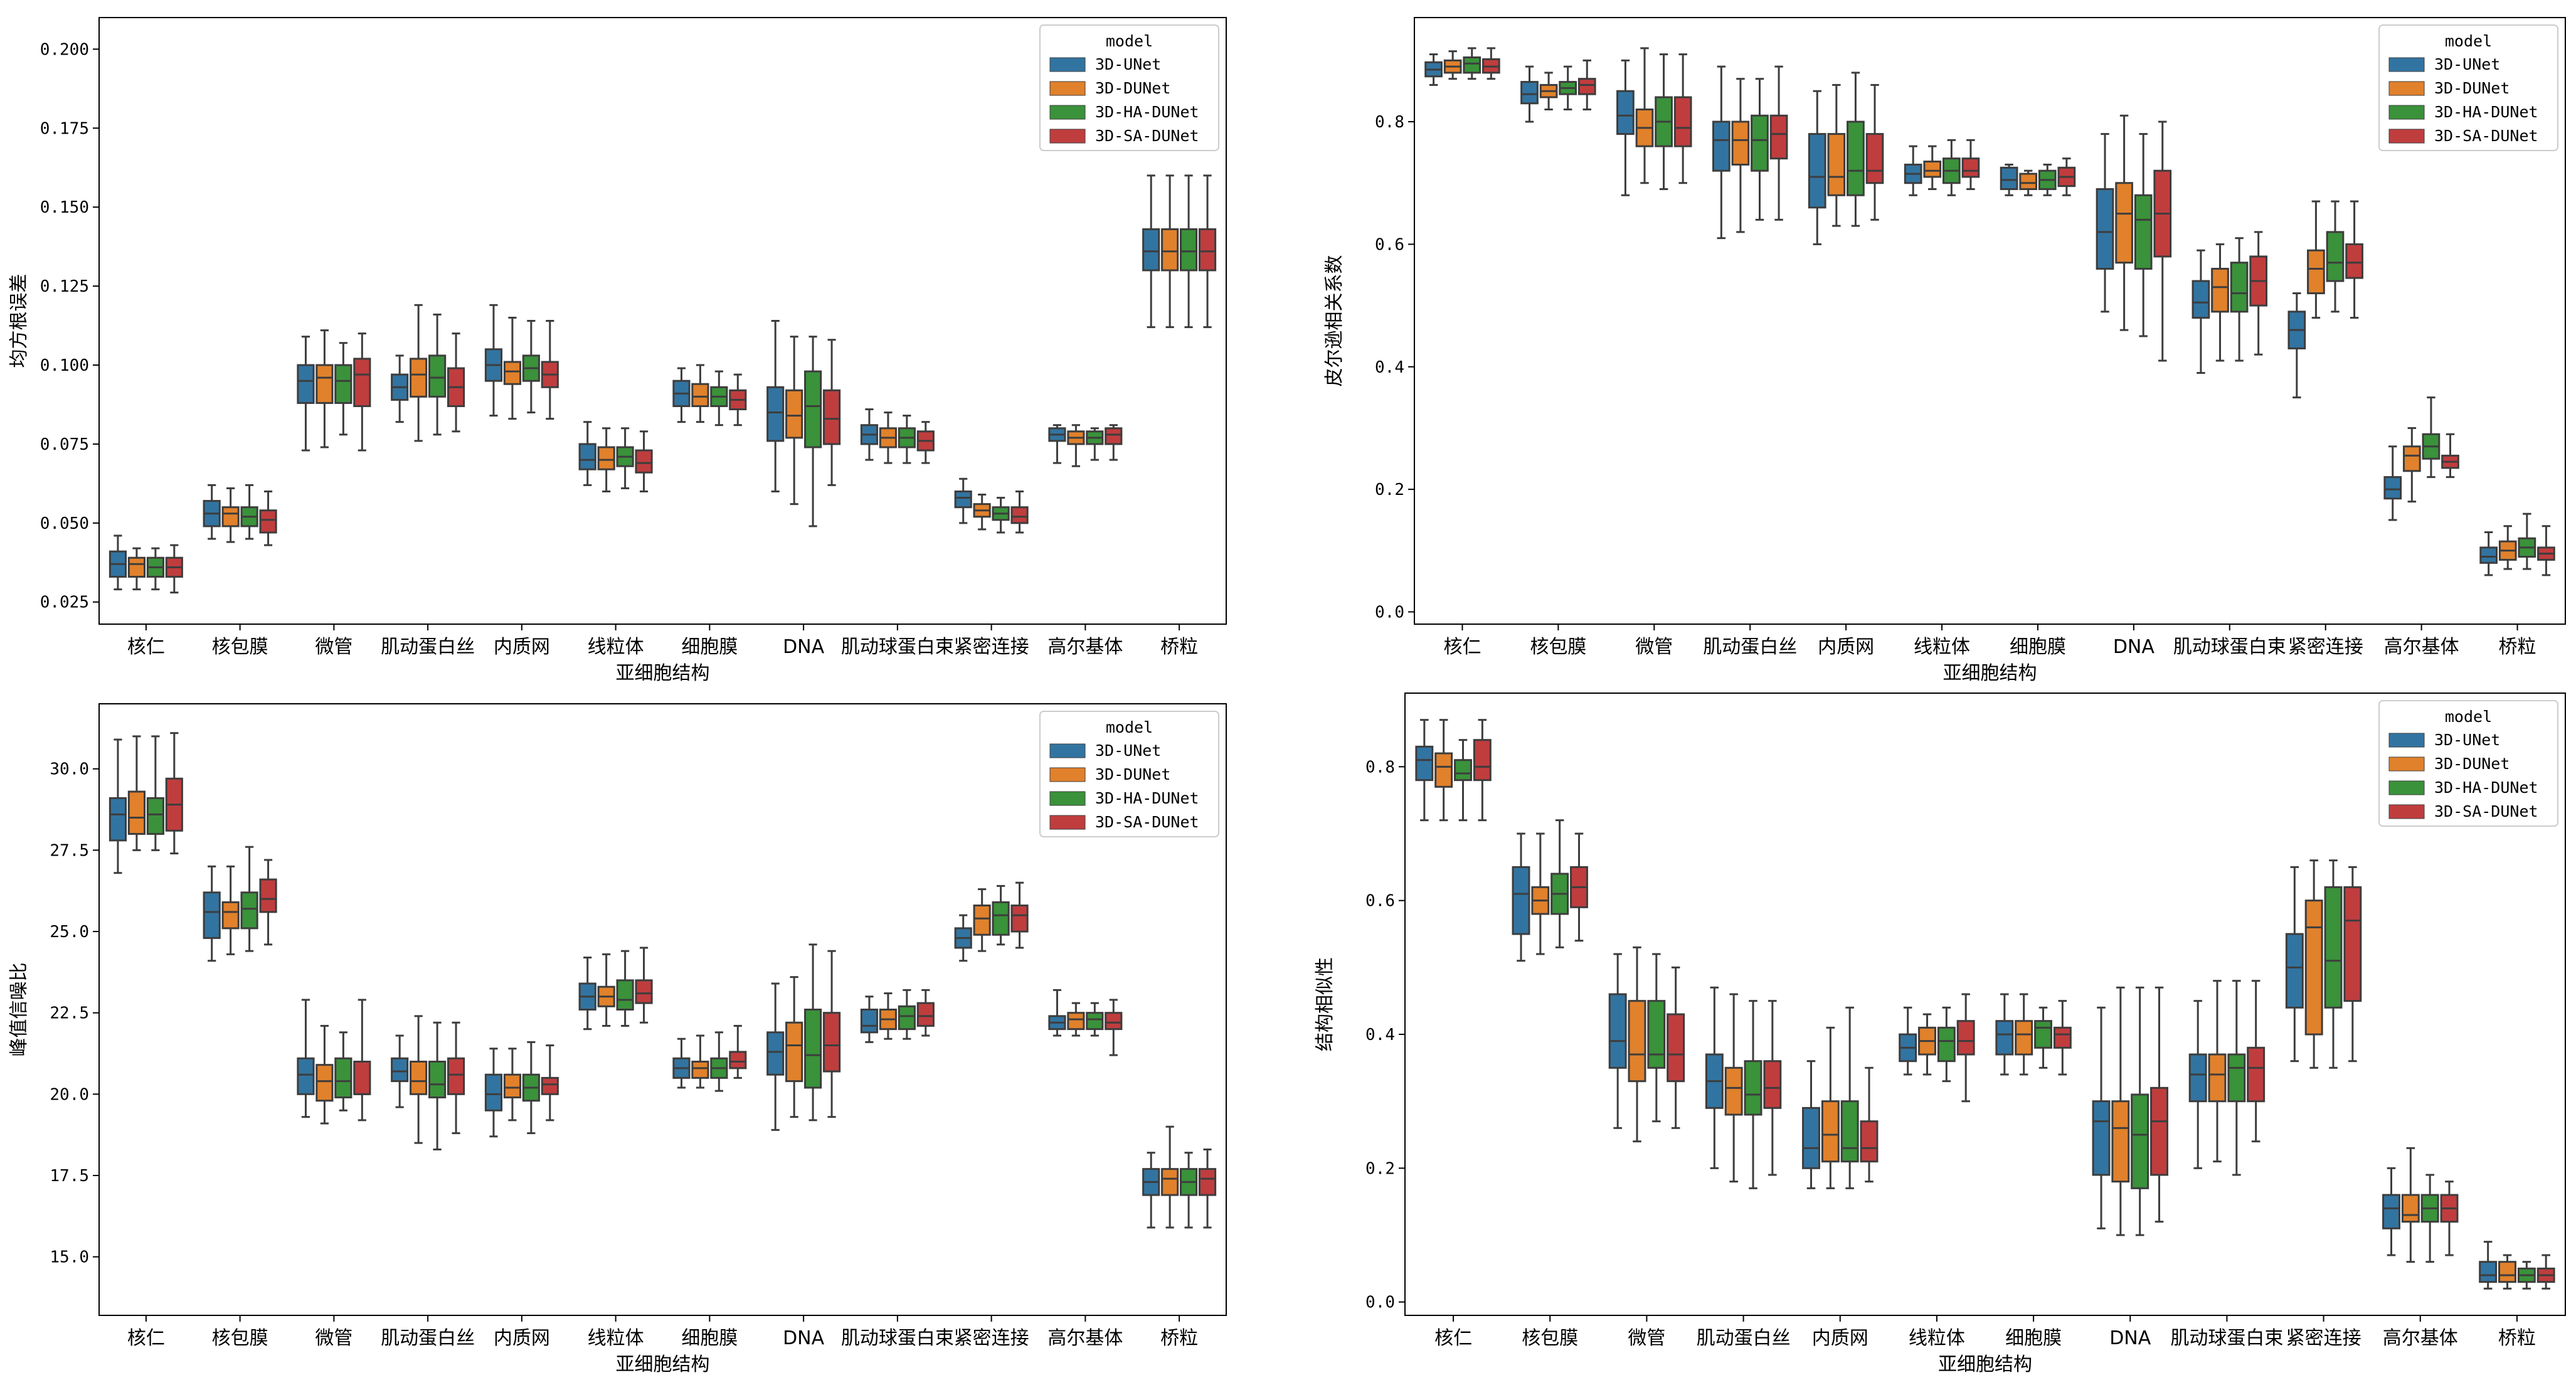  Describe the element at coordinates (709, 647) in the screenshot. I see `x-tick-label: 细胞膜` at that location.